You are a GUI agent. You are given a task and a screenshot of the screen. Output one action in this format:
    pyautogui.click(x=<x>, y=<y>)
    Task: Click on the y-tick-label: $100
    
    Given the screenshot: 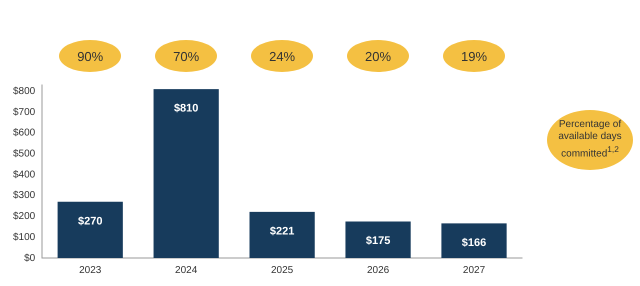 What is the action you would take?
    pyautogui.click(x=24, y=237)
    